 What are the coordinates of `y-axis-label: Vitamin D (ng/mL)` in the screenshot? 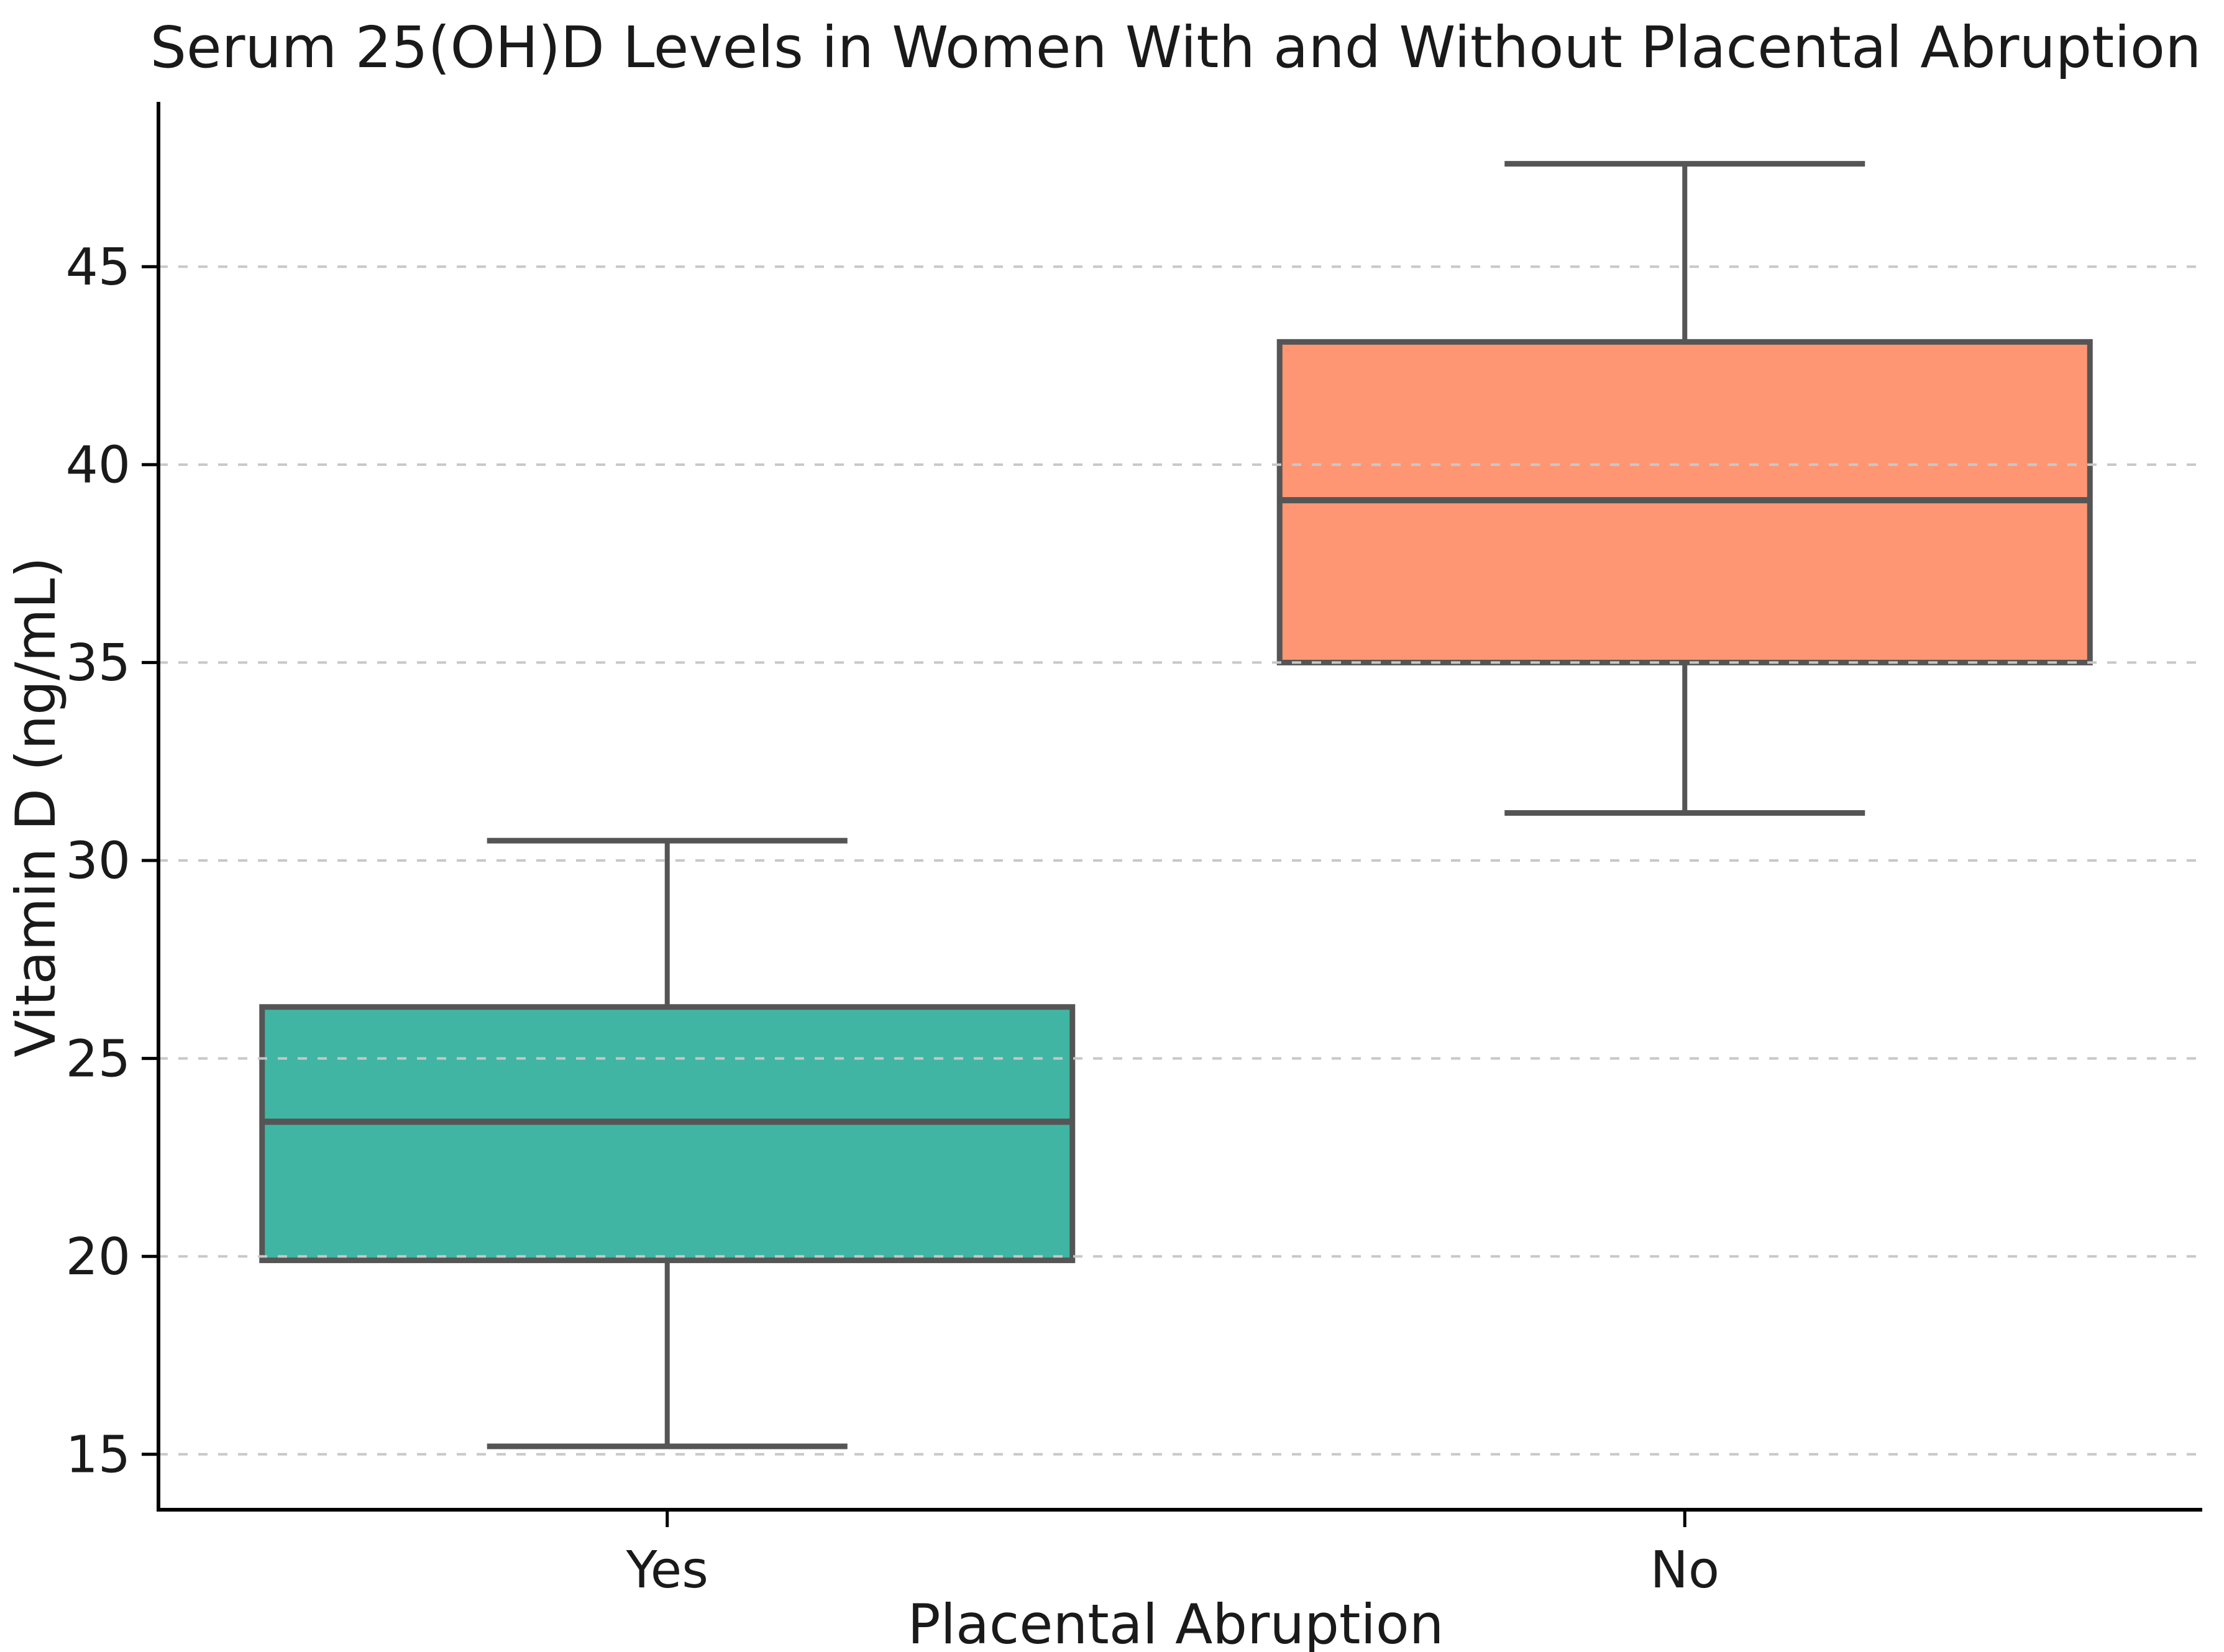 It's located at (36, 807).